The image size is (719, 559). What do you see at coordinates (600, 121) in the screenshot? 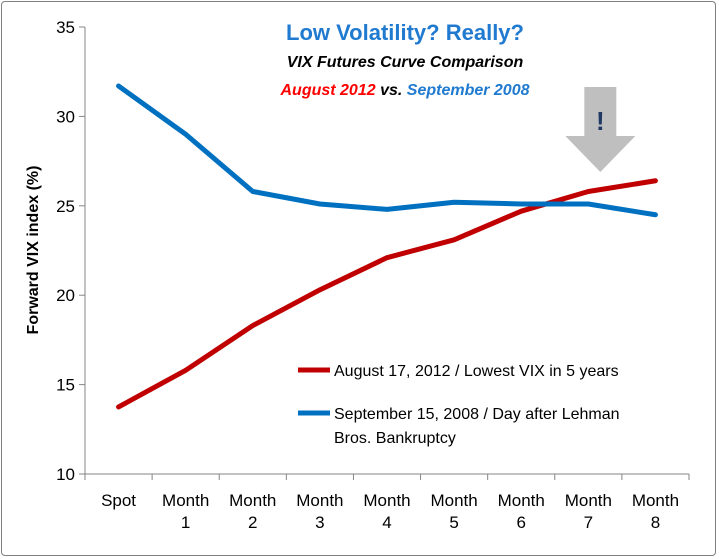
I see `annotation-exclamation: !` at bounding box center [600, 121].